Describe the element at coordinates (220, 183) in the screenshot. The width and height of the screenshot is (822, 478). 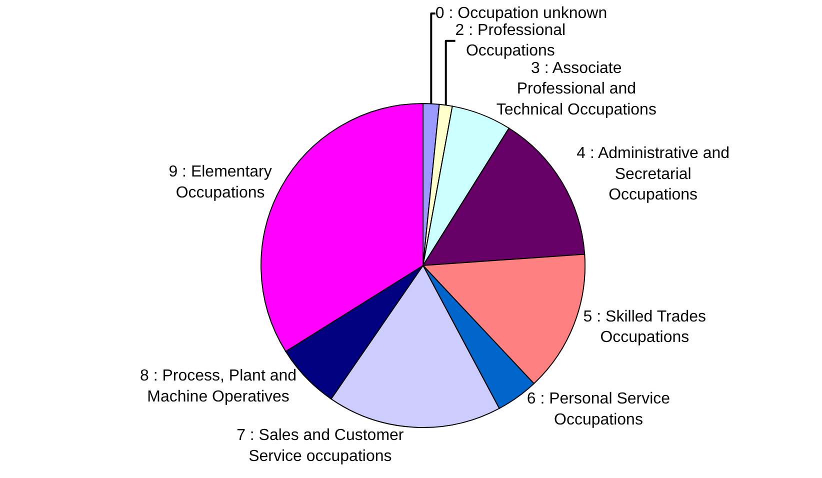
I see `slice-label: 9 : Elementary Occupations` at that location.